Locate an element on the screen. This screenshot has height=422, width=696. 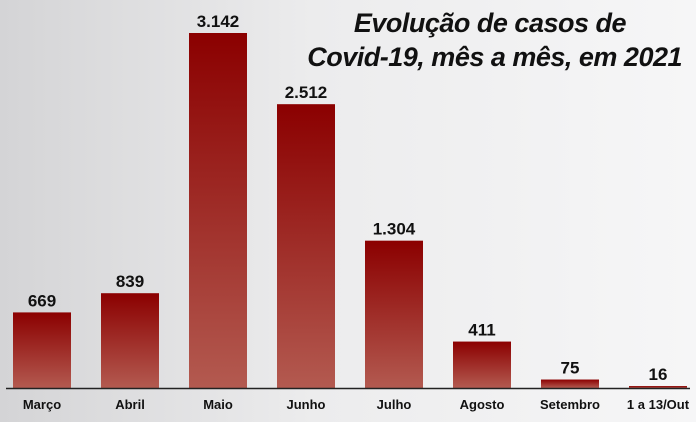
value-label-0: 669 is located at coordinates (42, 300).